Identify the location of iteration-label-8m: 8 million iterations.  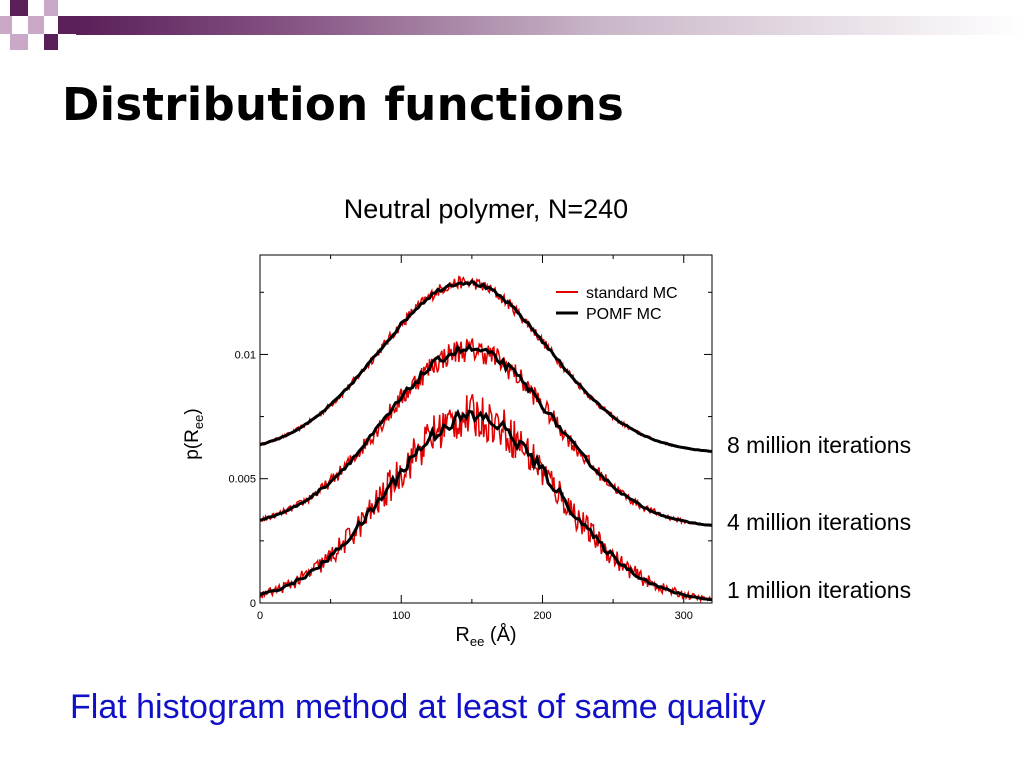
(819, 445).